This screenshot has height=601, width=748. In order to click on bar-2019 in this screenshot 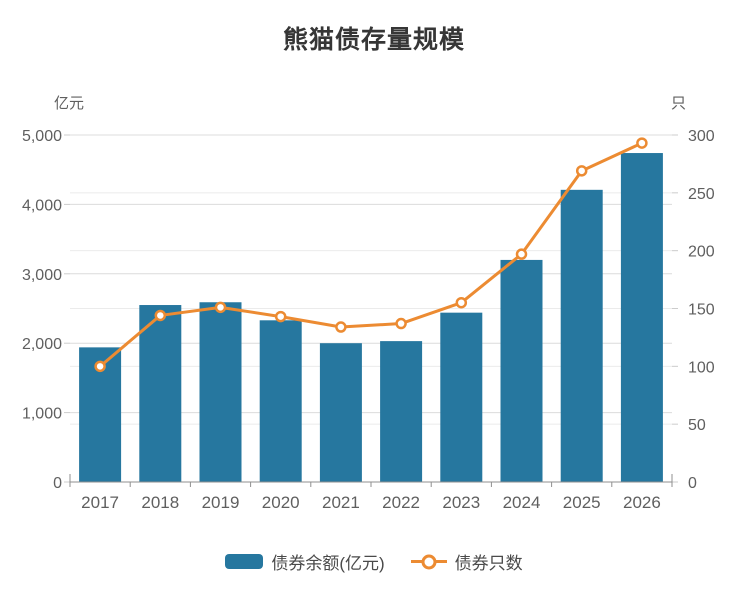, I will do `click(220, 392)`.